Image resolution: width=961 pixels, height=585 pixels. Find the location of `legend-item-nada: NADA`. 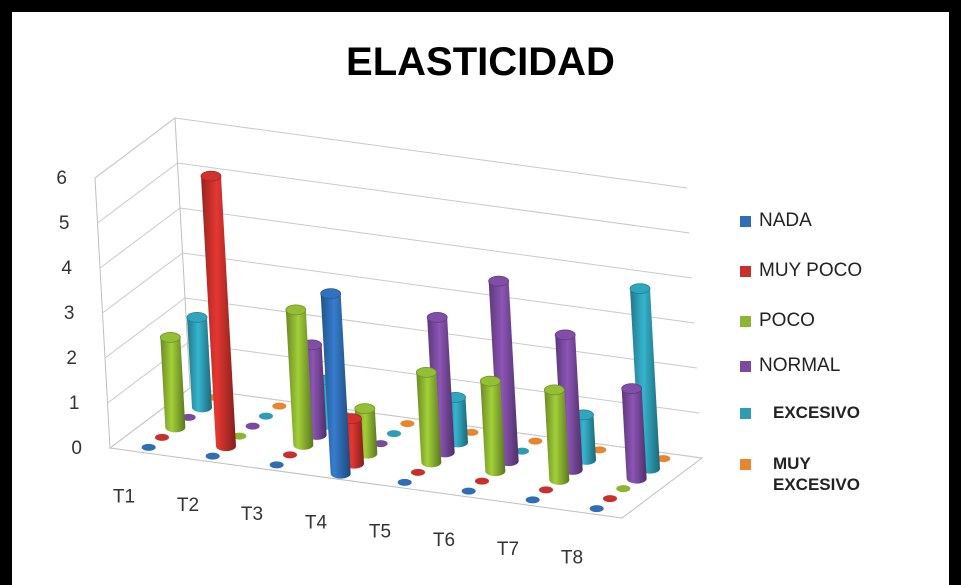

legend-item-nada: NADA is located at coordinates (776, 221).